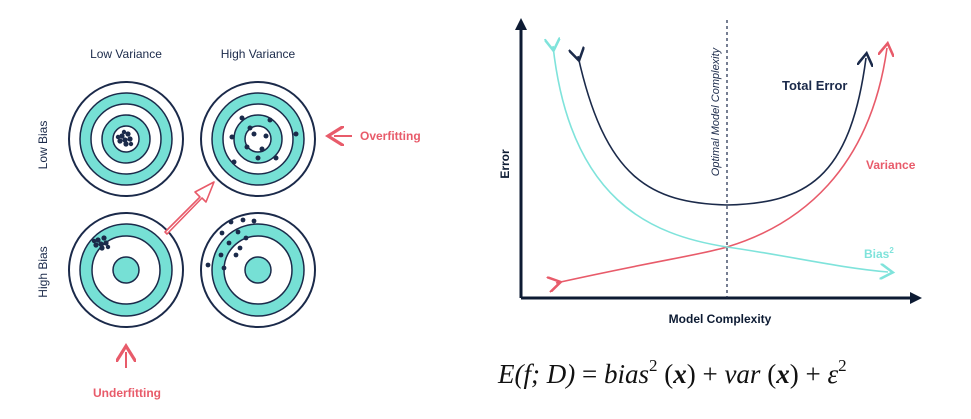 The image size is (971, 419). What do you see at coordinates (537, 374) in the screenshot?
I see `formula-lhs: E(f; D)` at bounding box center [537, 374].